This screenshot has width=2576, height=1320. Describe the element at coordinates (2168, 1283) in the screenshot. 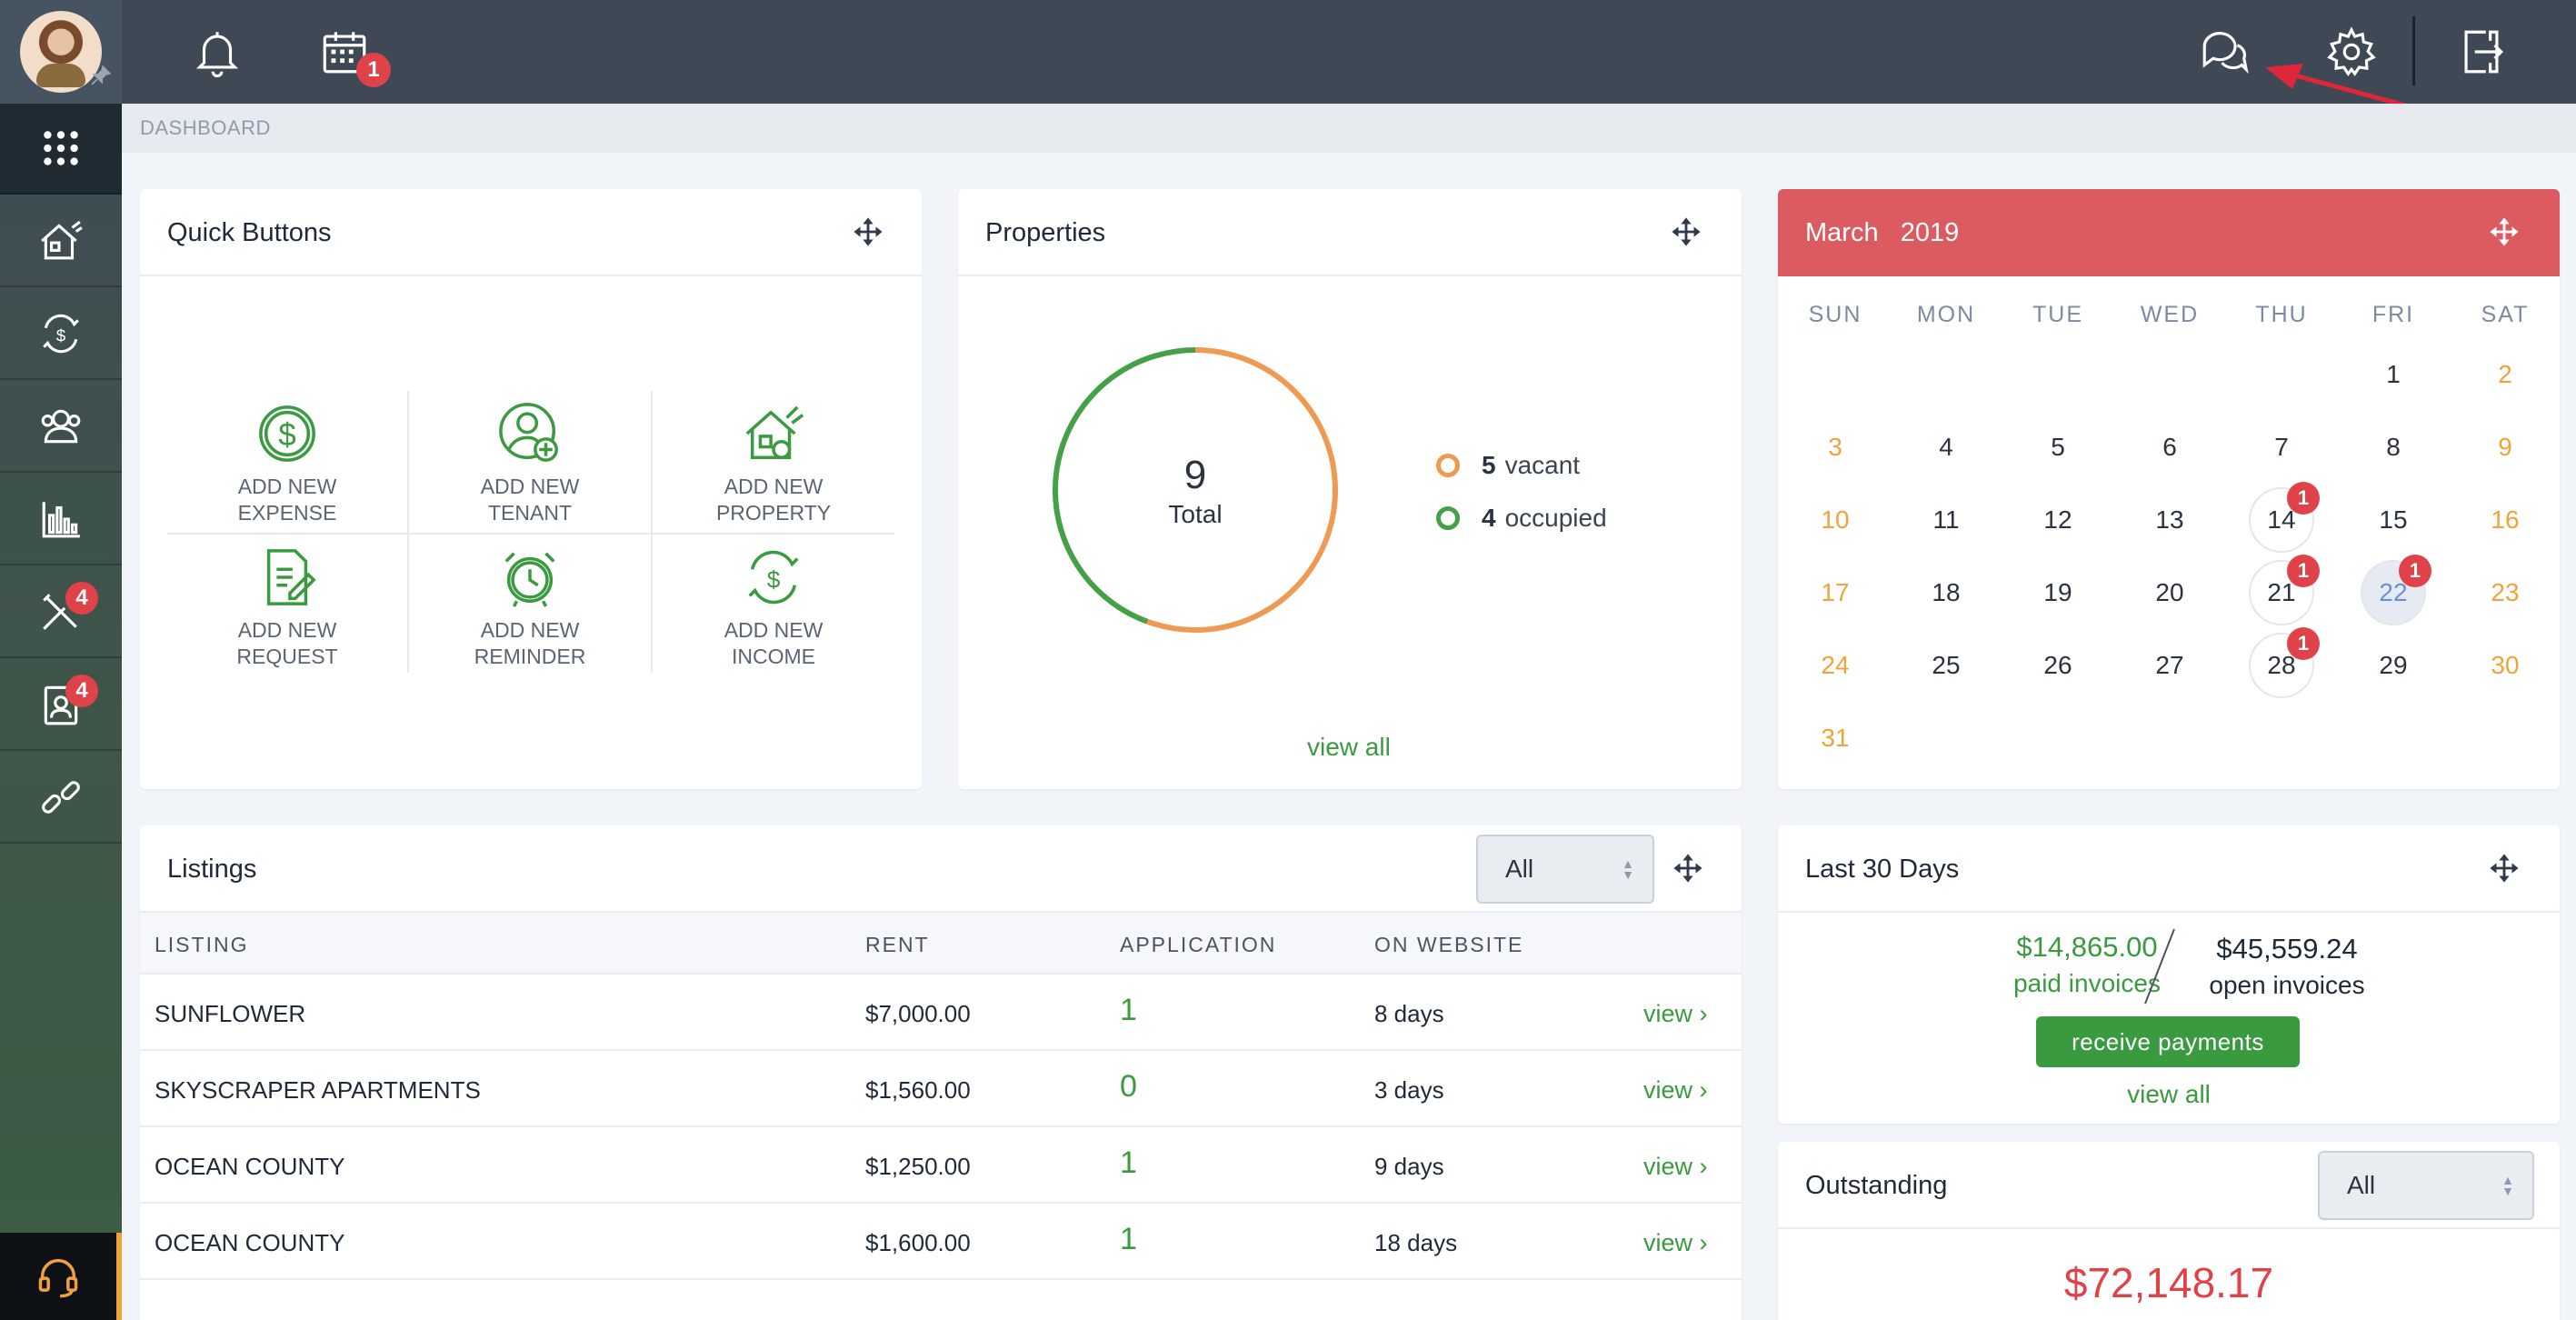

I see `outstanding-amount: $72,148.17` at that location.